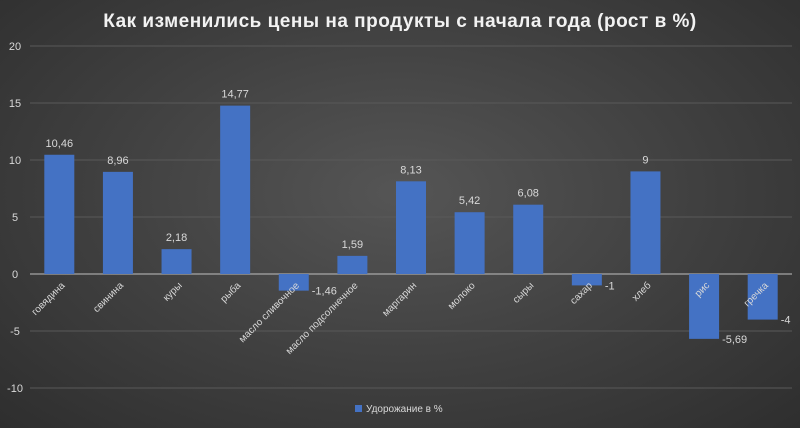  What do you see at coordinates (324, 292) in the screenshot?
I see `data-label: -1,46` at bounding box center [324, 292].